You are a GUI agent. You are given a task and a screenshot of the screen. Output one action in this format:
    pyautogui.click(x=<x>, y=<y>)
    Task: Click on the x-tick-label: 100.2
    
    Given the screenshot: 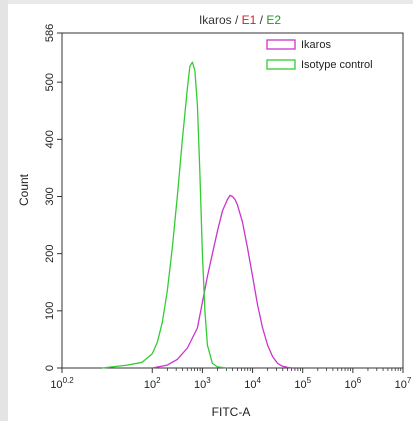 What is the action you would take?
    pyautogui.click(x=62, y=383)
    